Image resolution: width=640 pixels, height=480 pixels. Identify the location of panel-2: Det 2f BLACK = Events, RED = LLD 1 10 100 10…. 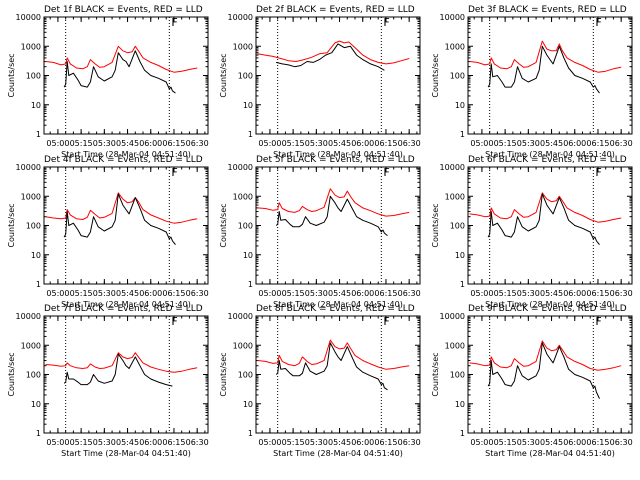
(320, 82).